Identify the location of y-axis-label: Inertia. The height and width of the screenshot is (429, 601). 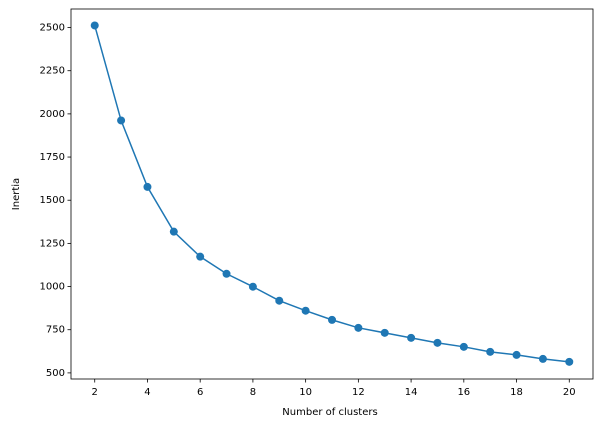
(16, 194).